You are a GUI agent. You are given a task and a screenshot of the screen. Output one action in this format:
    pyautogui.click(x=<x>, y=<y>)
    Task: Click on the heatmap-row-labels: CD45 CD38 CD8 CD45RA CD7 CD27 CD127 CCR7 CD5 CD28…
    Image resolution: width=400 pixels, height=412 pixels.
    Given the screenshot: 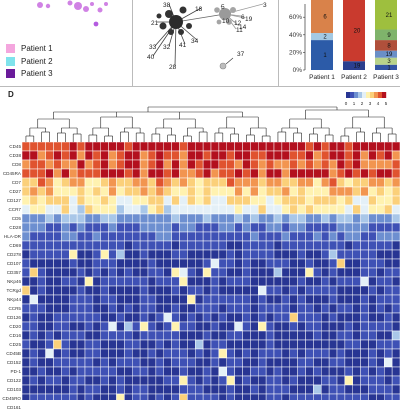 What is the action you would take?
    pyautogui.click(x=11, y=276)
    